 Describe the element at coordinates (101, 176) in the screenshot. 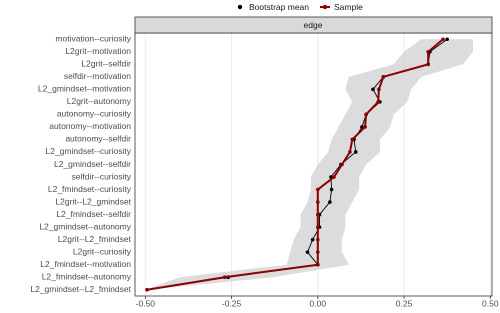

I see `y-tick-label: selfdir--curiosity` at that location.